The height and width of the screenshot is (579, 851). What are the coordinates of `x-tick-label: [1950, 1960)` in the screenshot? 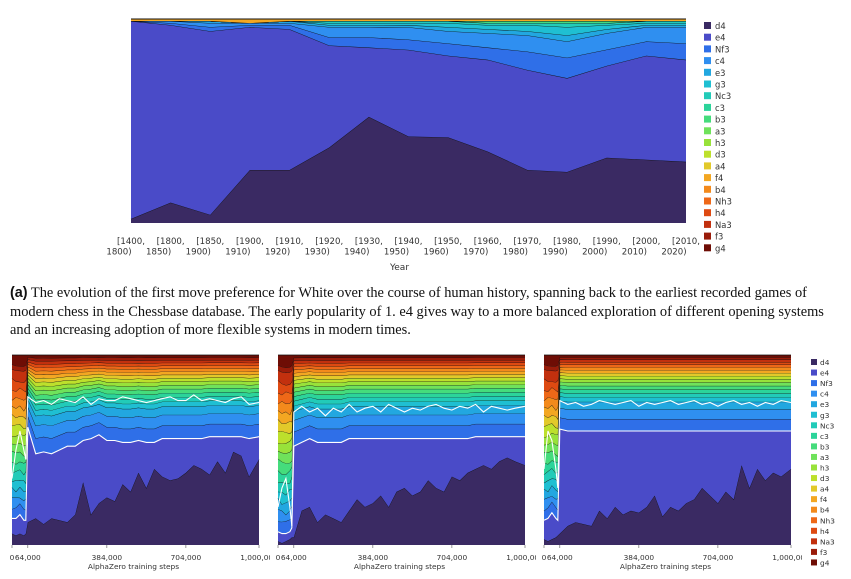 It's located at (443, 247).